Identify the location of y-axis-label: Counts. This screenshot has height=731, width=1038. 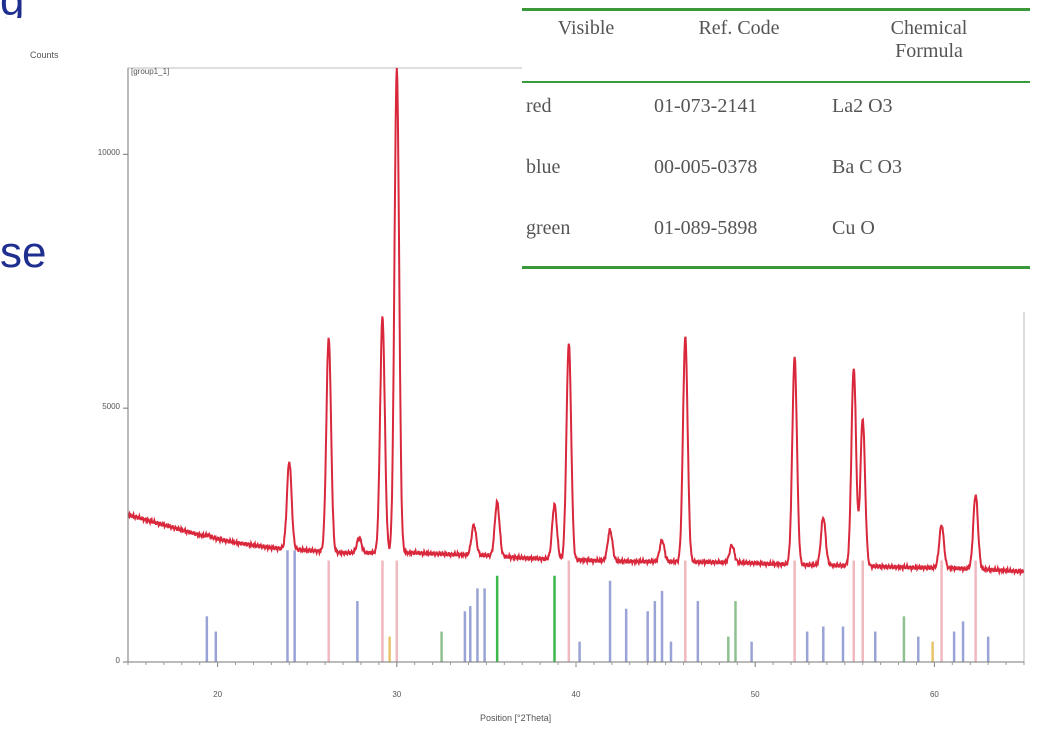
(44, 55).